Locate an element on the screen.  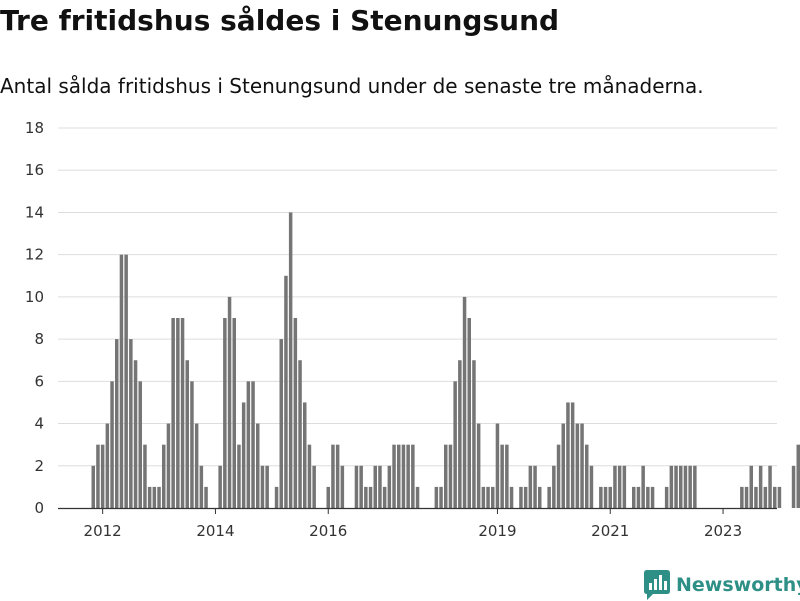
brand-name: Newsworthy is located at coordinates (738, 585).